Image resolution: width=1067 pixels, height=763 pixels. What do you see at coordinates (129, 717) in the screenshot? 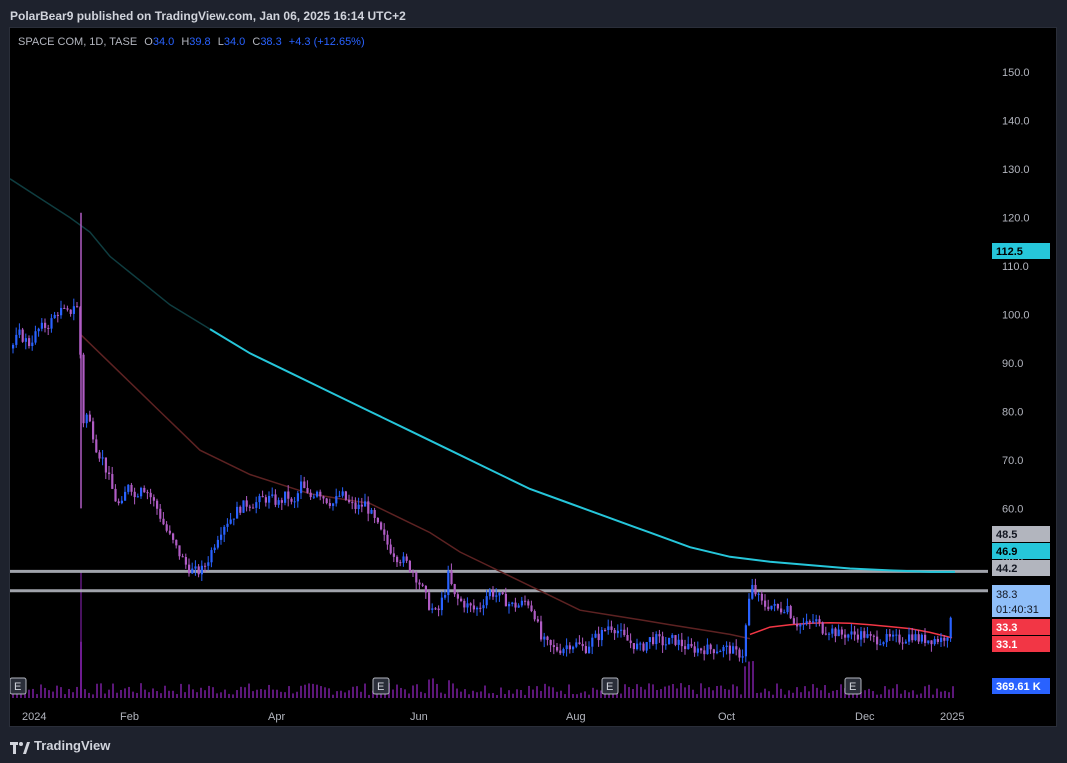
I see `x-tick-label: Feb` at bounding box center [129, 717].